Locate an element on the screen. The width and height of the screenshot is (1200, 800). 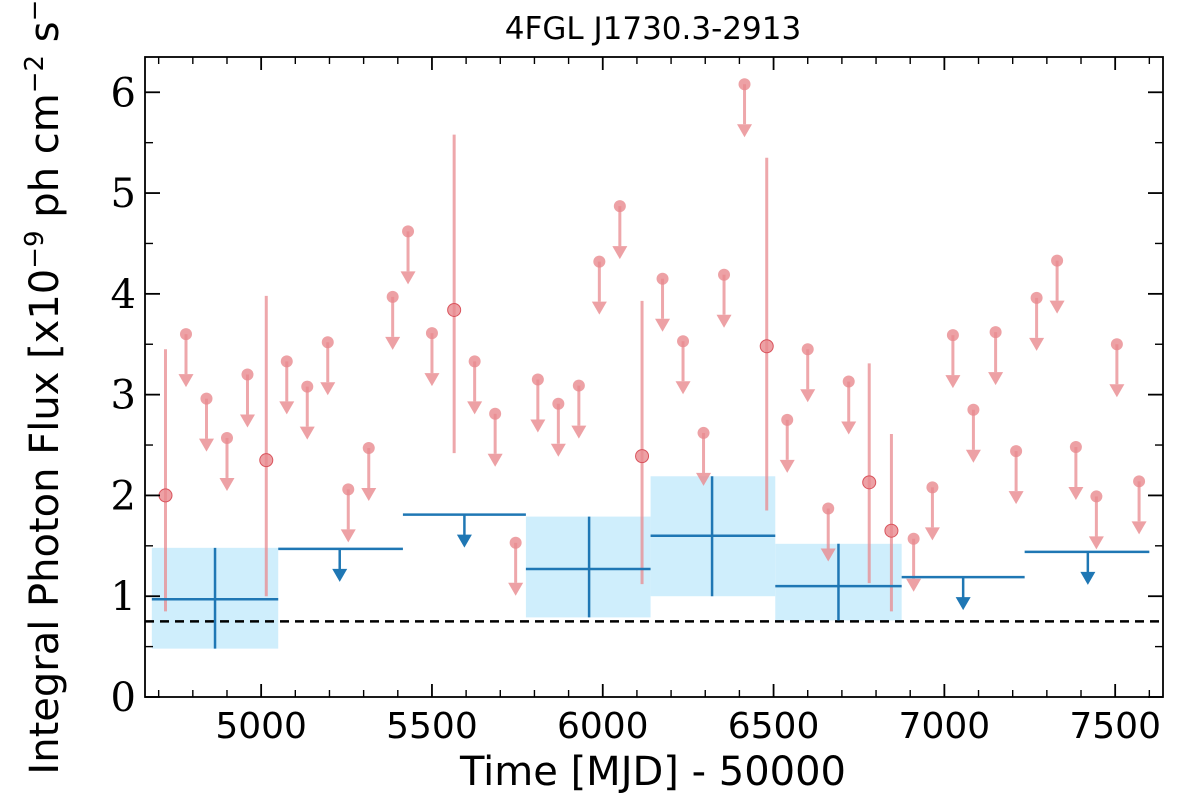
y-tick-label: 4 is located at coordinates (123, 295).